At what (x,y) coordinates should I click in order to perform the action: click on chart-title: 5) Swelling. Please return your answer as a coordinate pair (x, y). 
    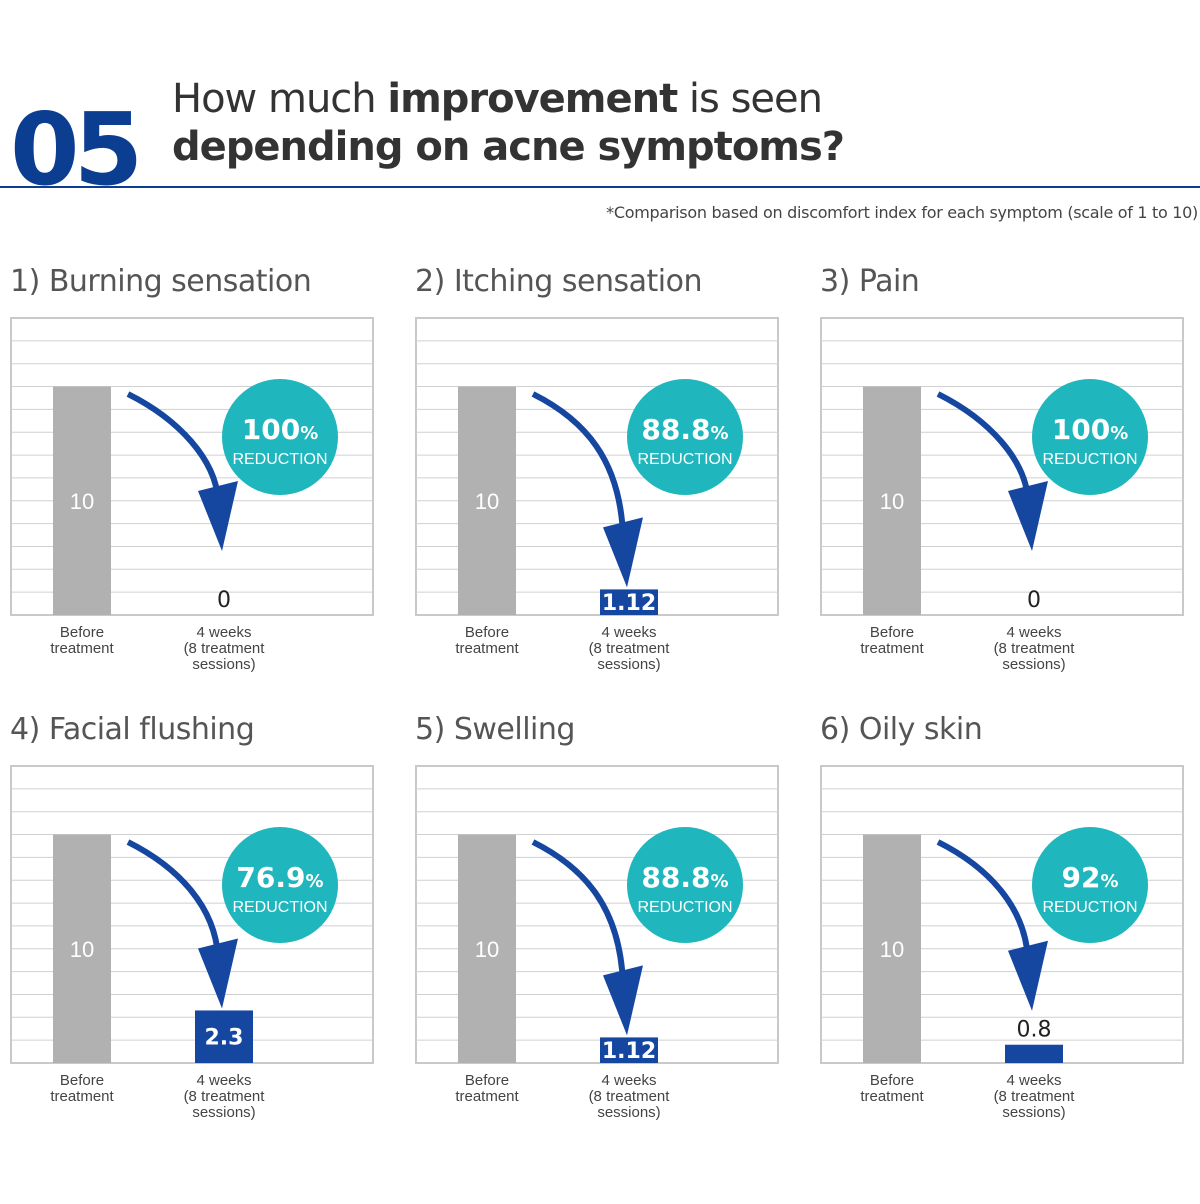
    Looking at the image, I should click on (495, 729).